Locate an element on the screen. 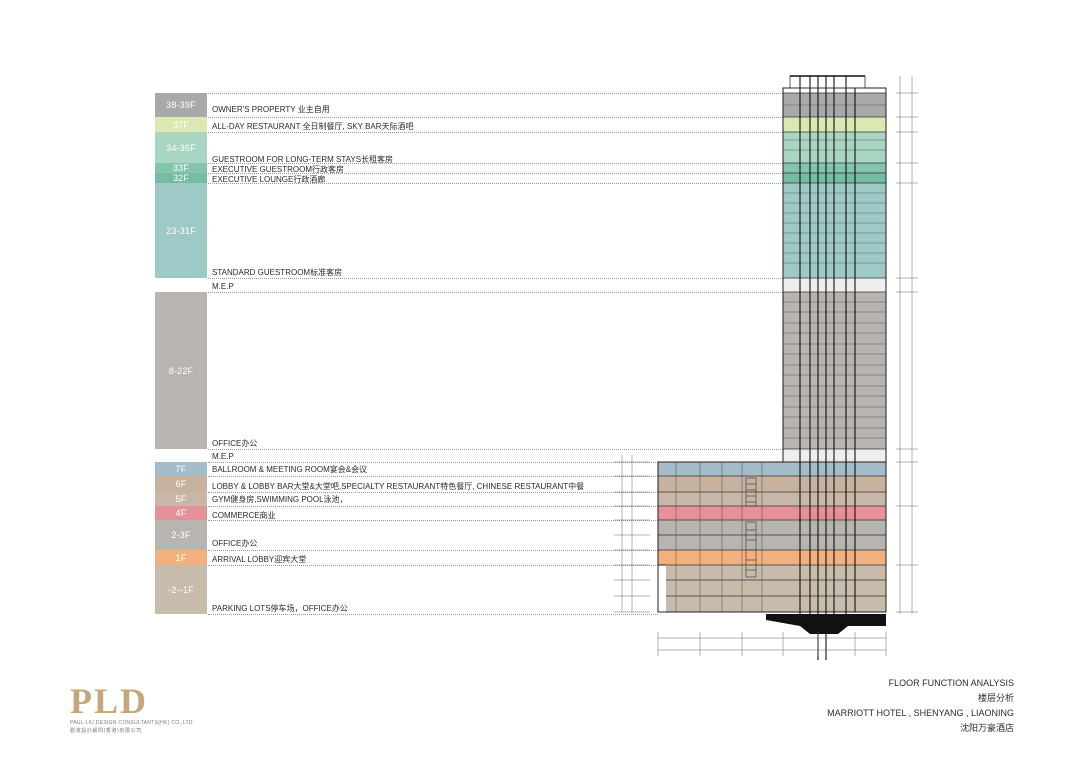  band-1f: 1F is located at coordinates (181, 557).